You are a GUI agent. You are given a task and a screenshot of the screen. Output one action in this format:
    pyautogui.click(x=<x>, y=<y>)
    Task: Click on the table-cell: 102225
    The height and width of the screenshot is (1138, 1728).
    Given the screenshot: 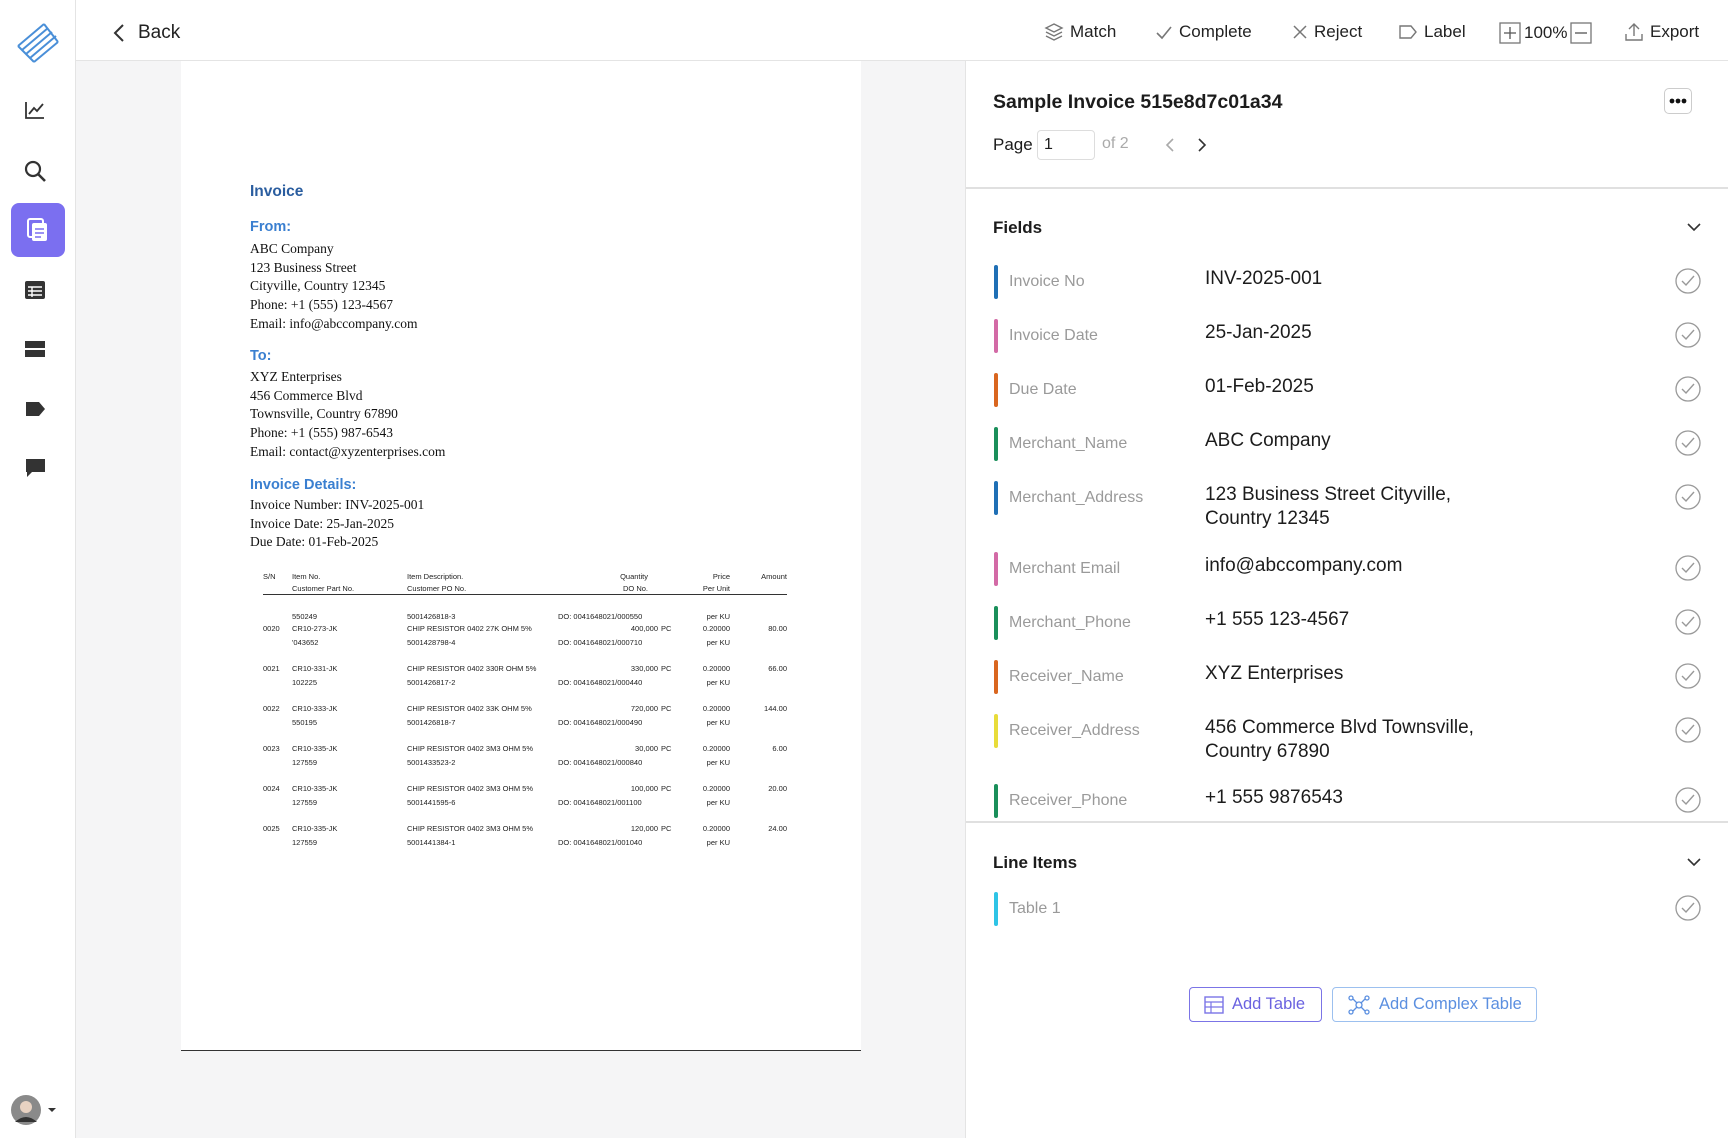 What is the action you would take?
    pyautogui.click(x=305, y=682)
    